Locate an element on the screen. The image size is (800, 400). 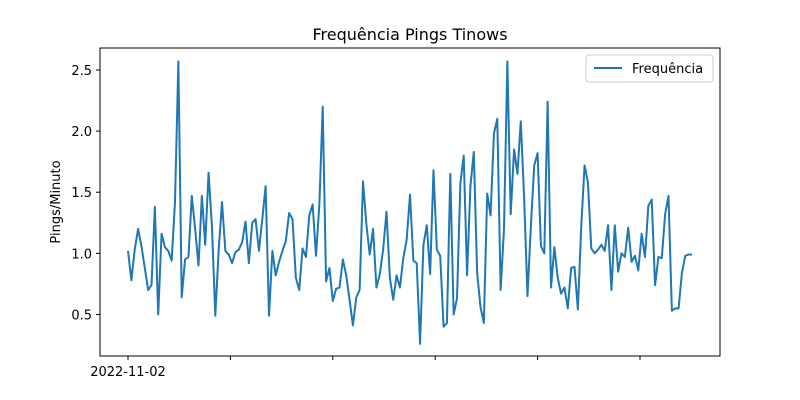
y-tick-label: 0.5 is located at coordinates (81, 315).